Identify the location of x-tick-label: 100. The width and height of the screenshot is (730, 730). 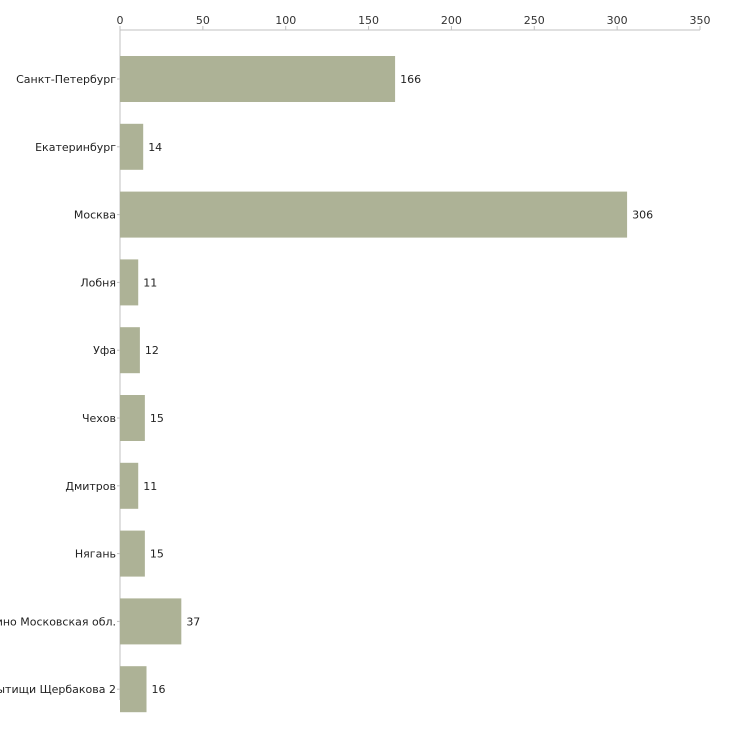
(285, 20).